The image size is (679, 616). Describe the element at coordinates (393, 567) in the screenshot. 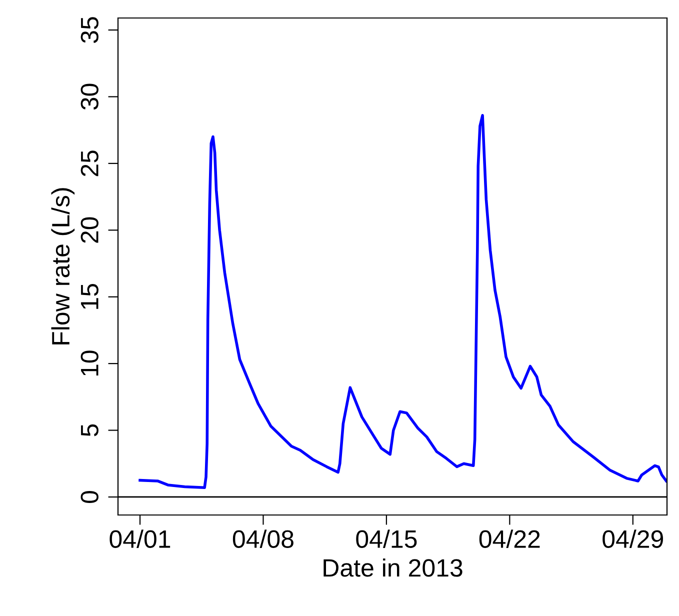

I see `x-axis-title: Date in 2013` at that location.